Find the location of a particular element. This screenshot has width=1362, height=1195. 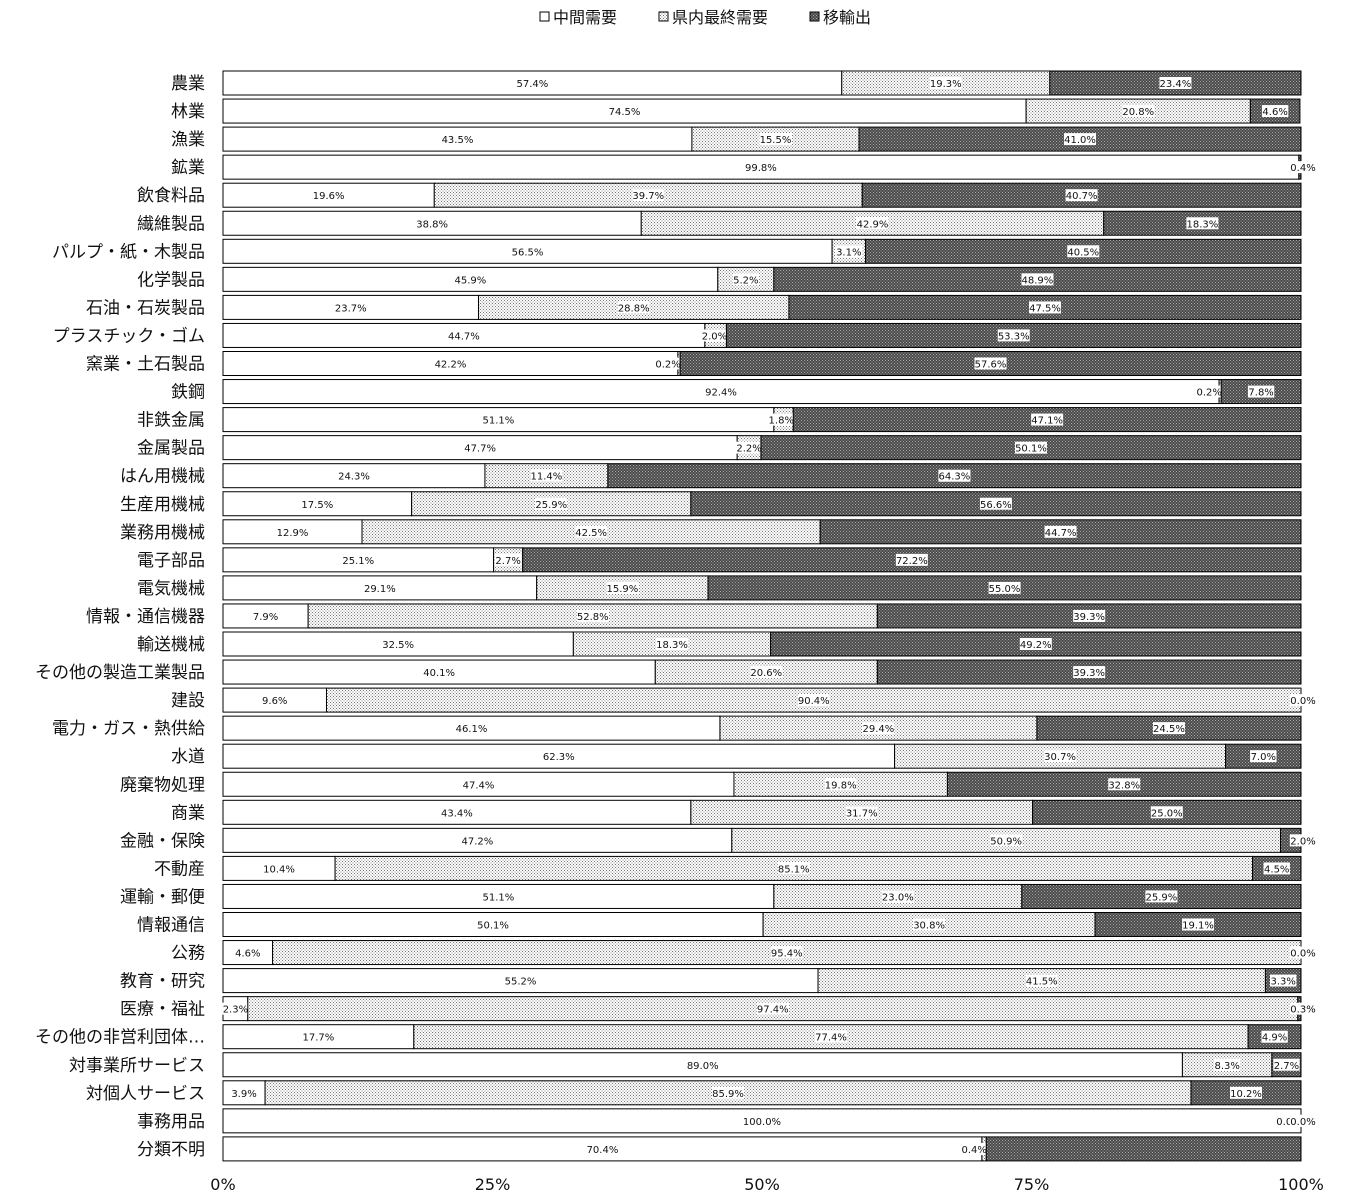

data-label: 64.3% is located at coordinates (955, 477).